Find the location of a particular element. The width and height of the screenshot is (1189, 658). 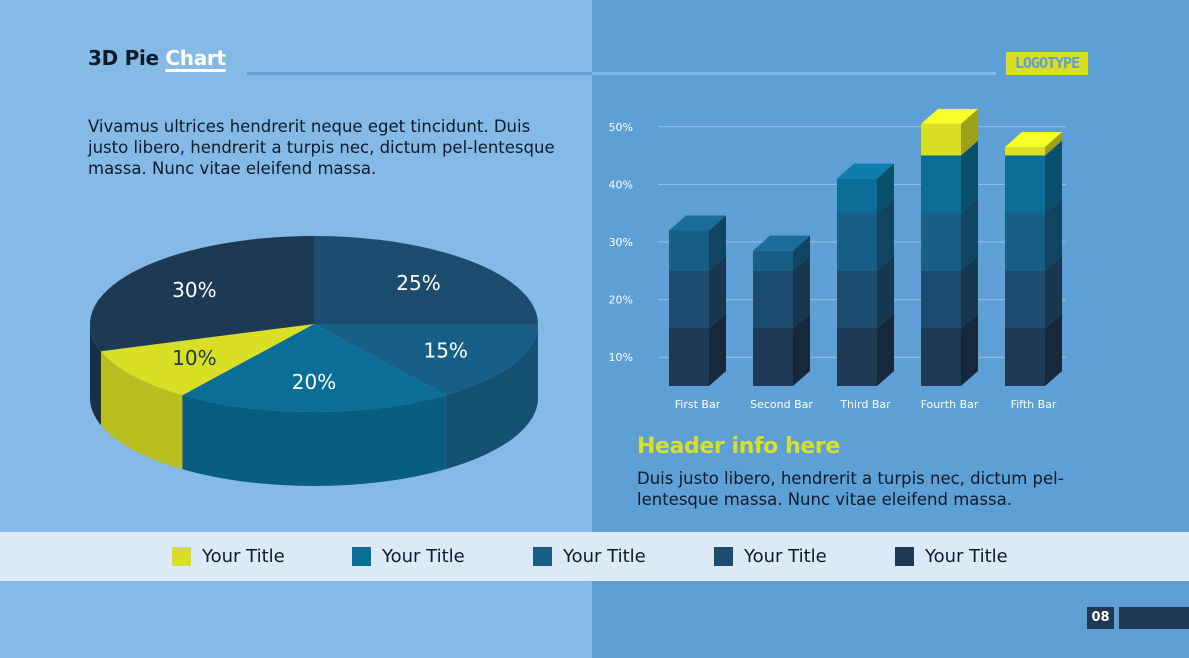

x-tick-label: Fifth Bar is located at coordinates (1034, 404).